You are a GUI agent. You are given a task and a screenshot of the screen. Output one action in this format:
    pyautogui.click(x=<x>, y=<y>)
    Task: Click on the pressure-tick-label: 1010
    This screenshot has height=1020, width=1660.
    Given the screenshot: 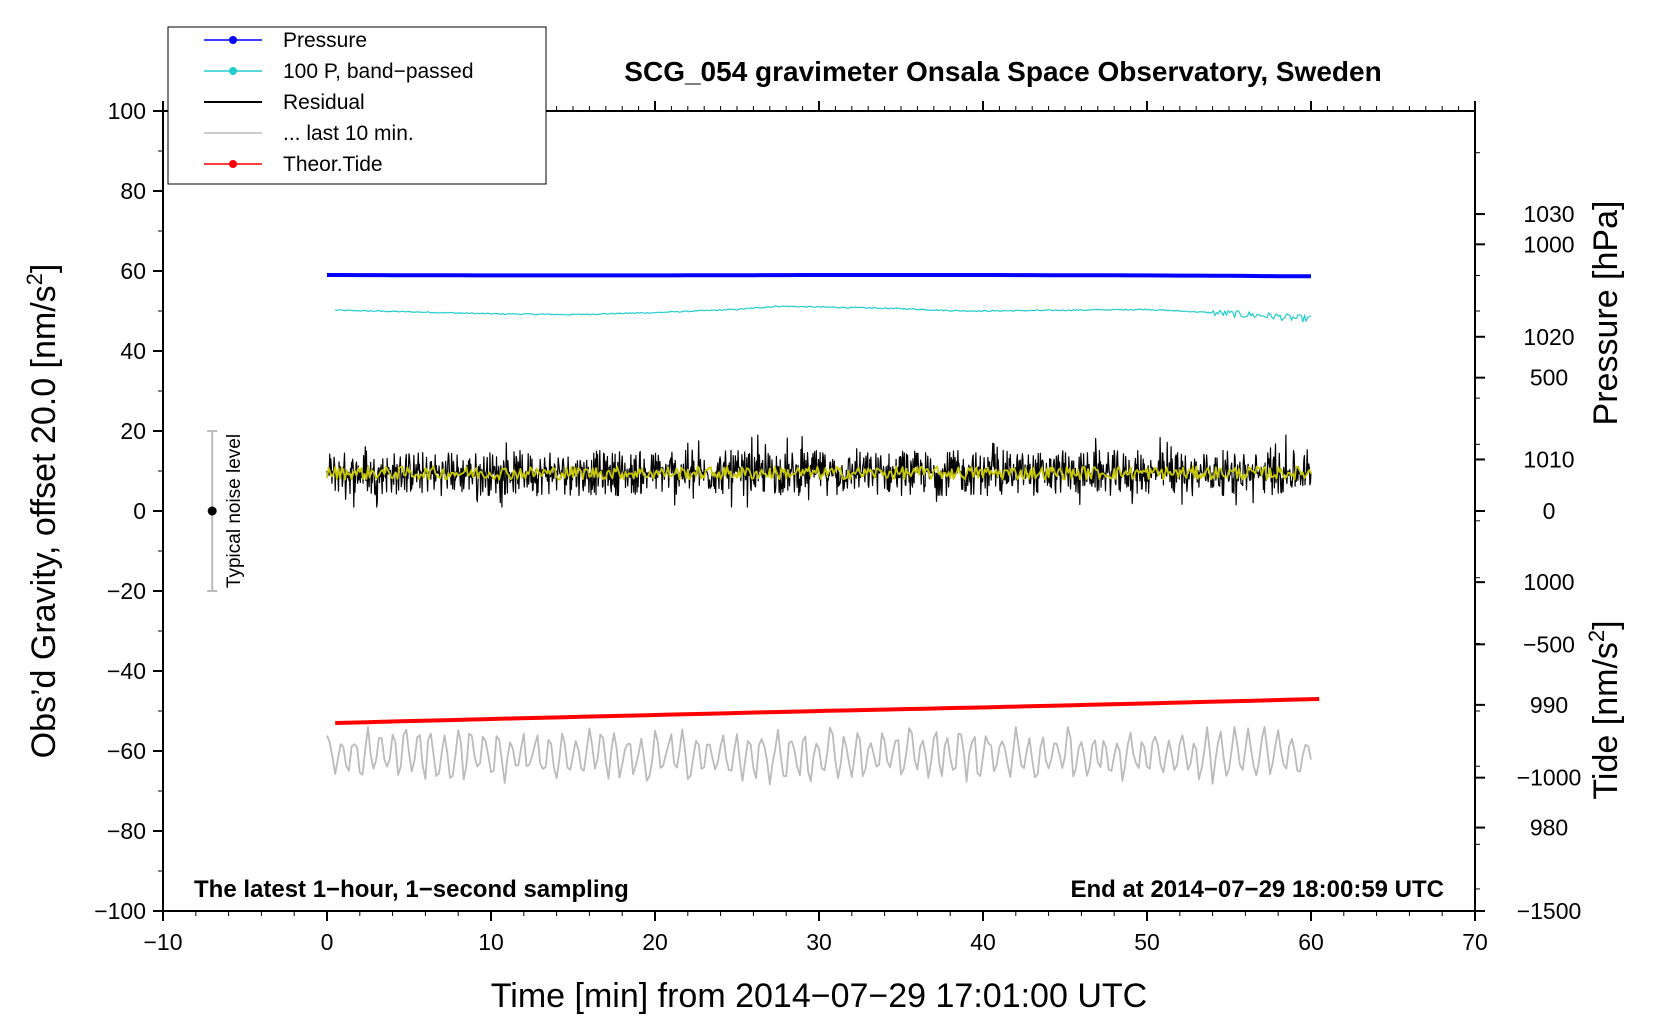 What is the action you would take?
    pyautogui.click(x=1548, y=459)
    